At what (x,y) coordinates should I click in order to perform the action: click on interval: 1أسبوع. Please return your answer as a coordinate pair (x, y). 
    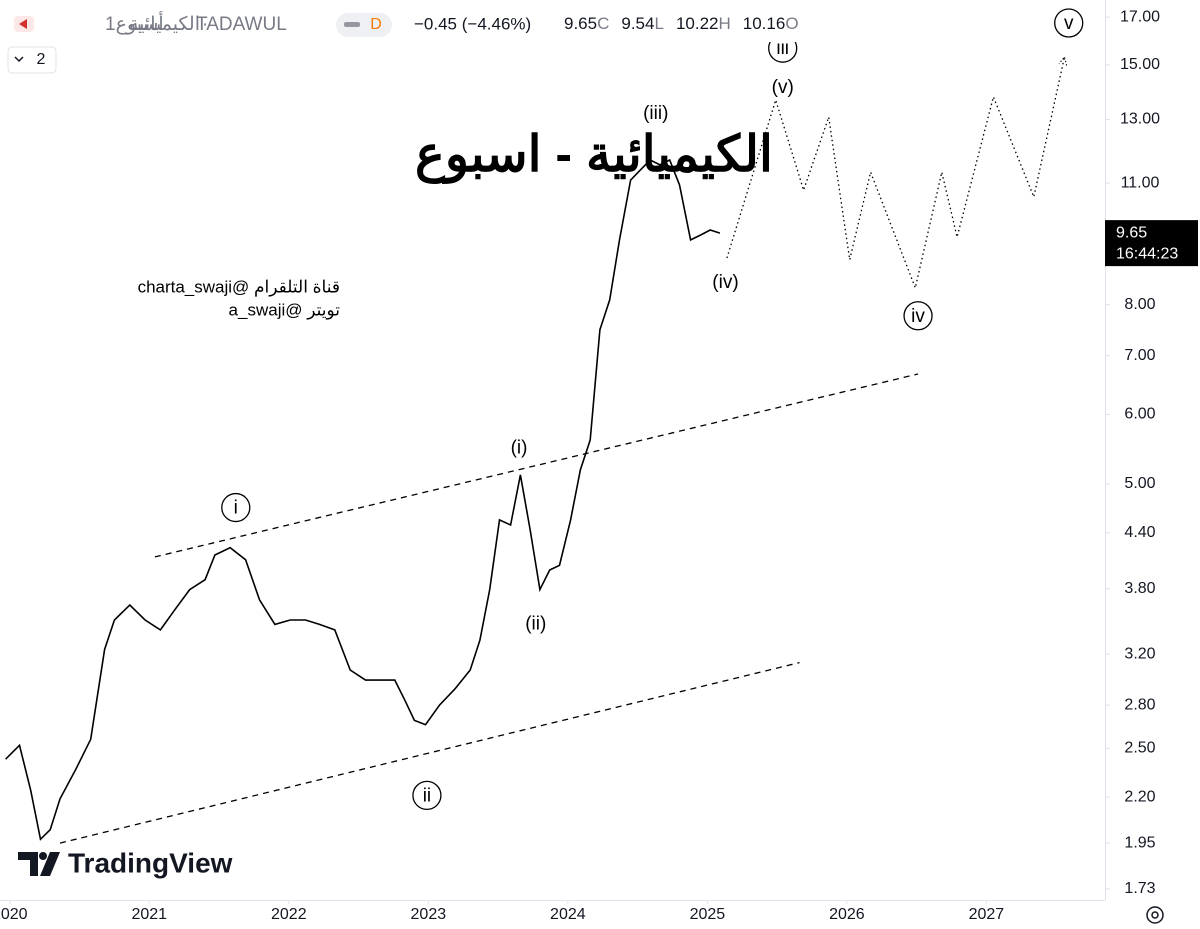
    Looking at the image, I should click on (134, 22).